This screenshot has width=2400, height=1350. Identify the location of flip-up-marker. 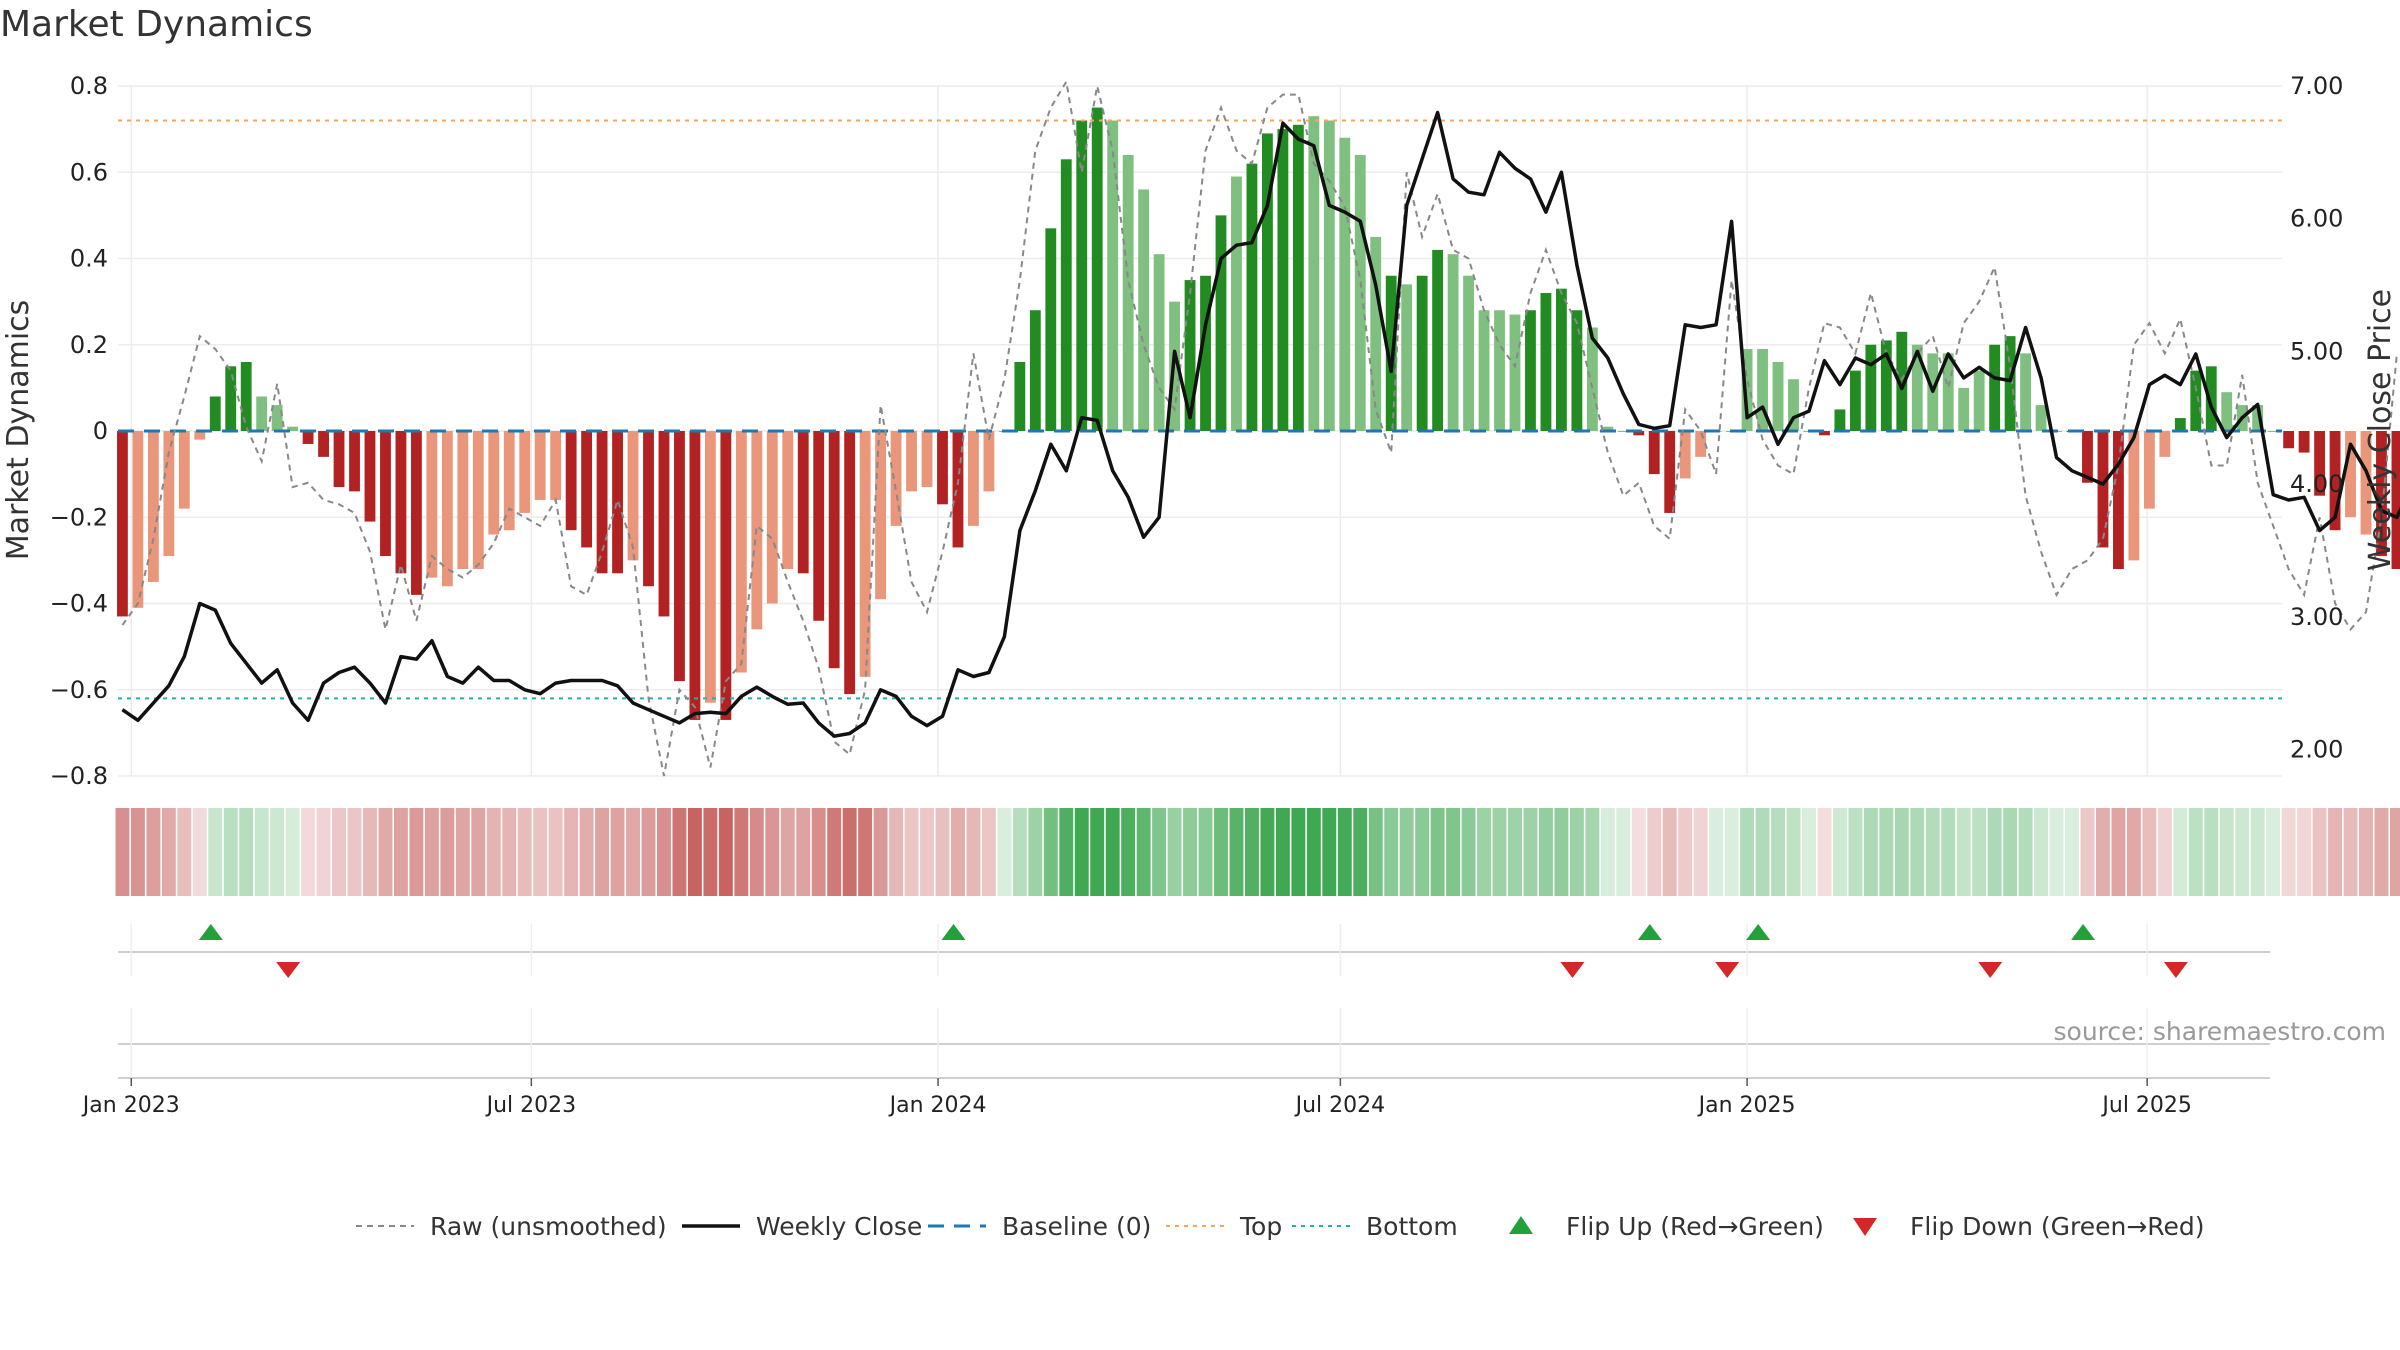
(1758, 932).